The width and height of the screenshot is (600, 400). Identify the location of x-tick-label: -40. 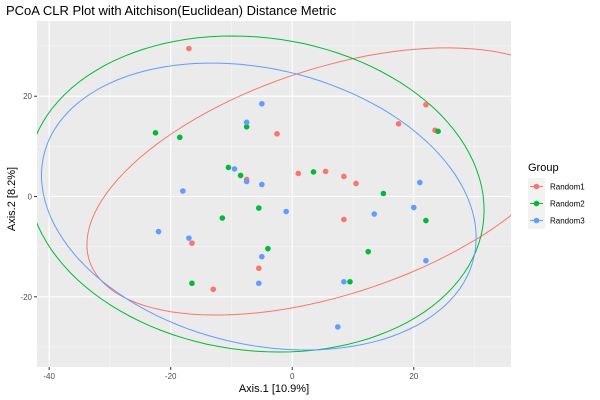
(49, 376).